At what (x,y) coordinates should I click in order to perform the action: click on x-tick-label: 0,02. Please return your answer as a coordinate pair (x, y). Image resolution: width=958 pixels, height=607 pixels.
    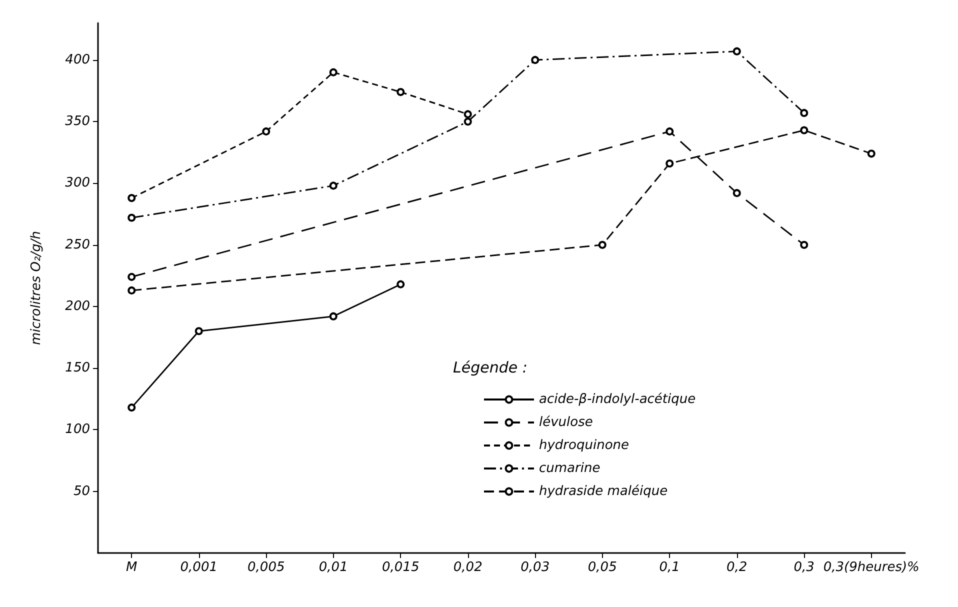
    Looking at the image, I should click on (467, 567).